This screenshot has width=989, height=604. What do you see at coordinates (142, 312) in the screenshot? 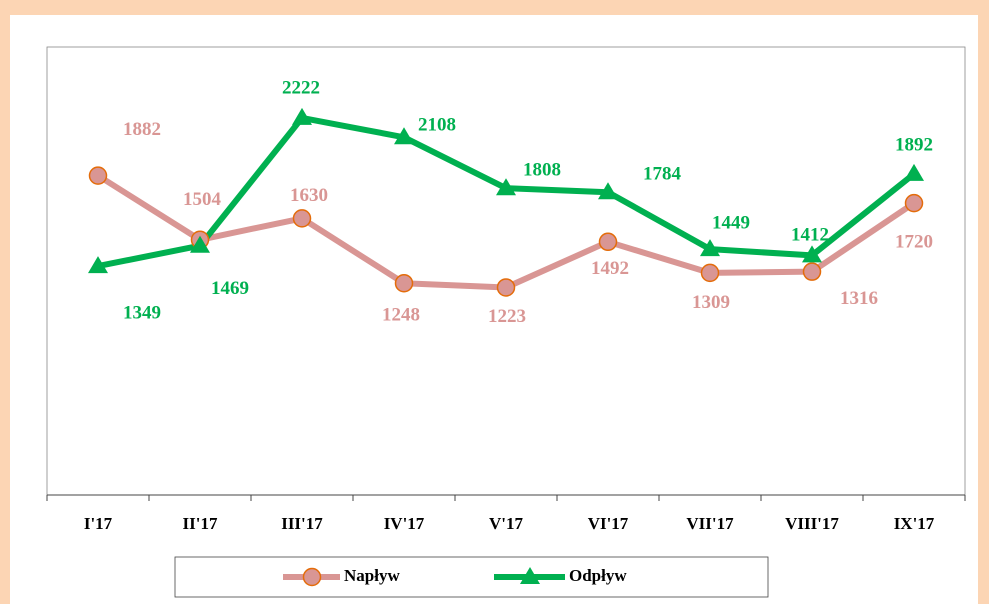
I see `data-label: 1349` at bounding box center [142, 312].